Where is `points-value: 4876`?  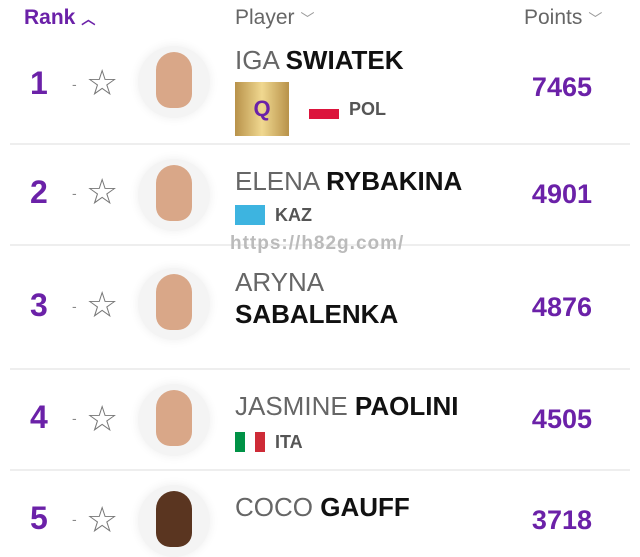 points-value: 4876 is located at coordinates (561, 307).